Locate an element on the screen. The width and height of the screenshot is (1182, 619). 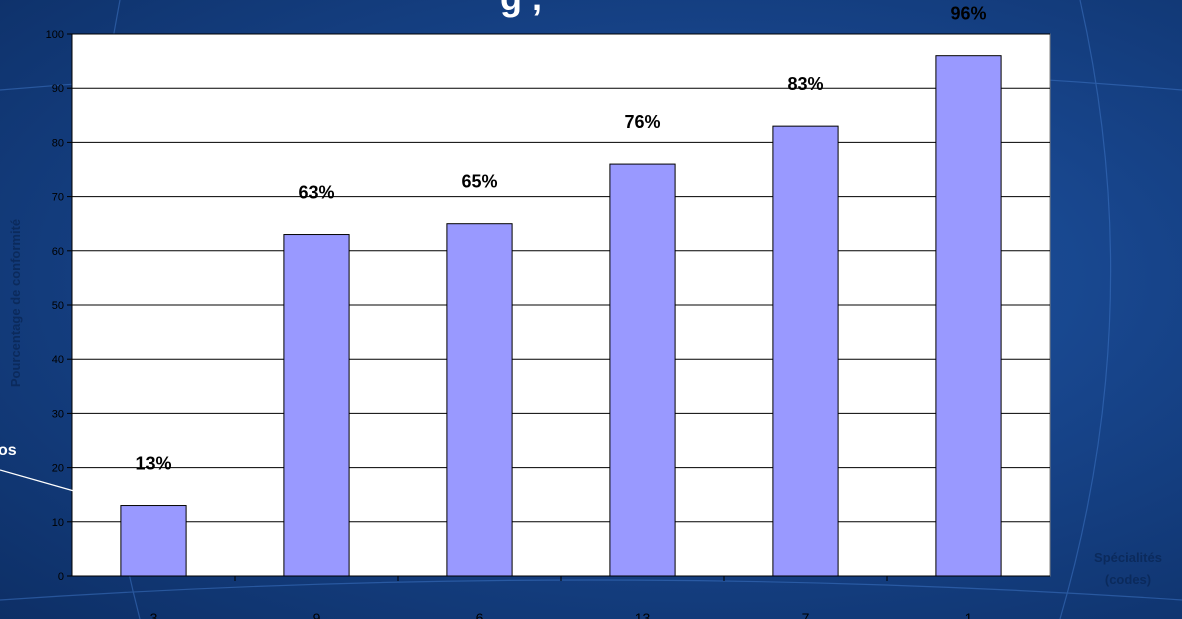
x-tick-label-3: 3 is located at coordinates (154, 614).